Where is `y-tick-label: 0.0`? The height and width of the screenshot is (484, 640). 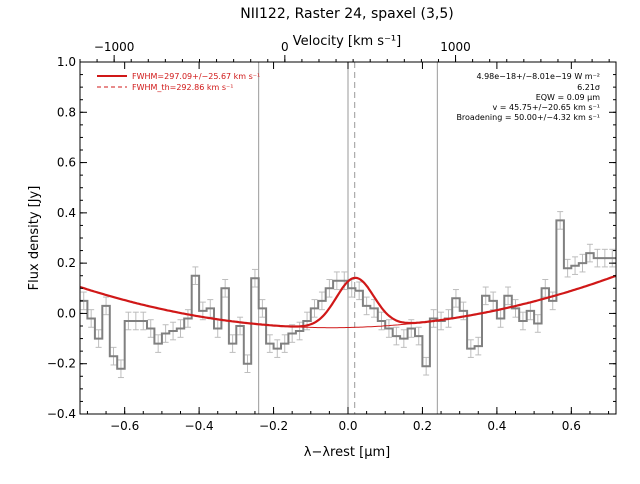
y-tick-label: 0.0 is located at coordinates (66, 313).